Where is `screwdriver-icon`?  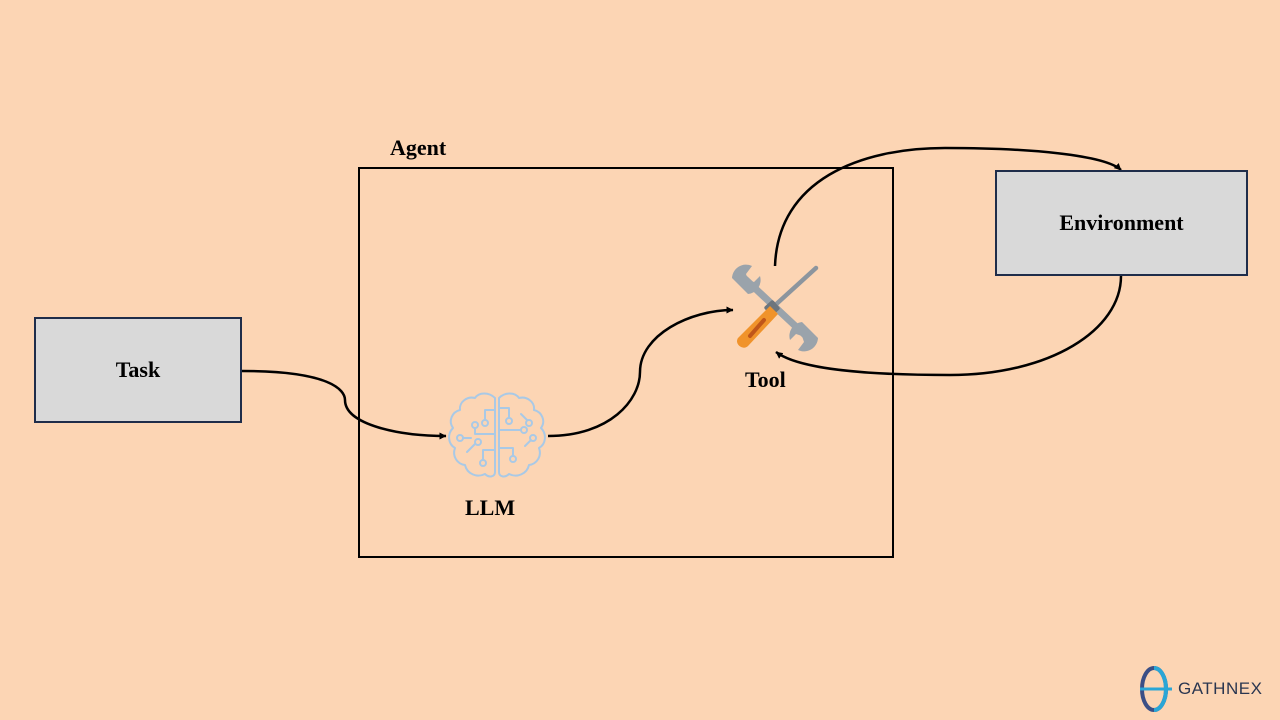 screwdriver-icon is located at coordinates (778, 306).